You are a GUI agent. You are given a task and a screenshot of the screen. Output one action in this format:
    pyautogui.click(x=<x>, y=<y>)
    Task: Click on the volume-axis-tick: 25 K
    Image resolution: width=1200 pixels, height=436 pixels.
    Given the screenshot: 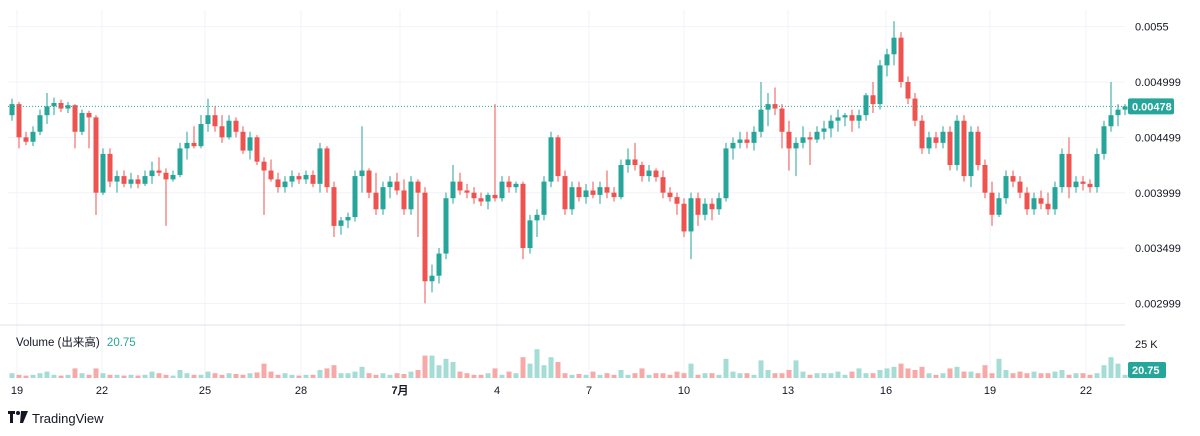 What is the action you would take?
    pyautogui.click(x=1146, y=345)
    